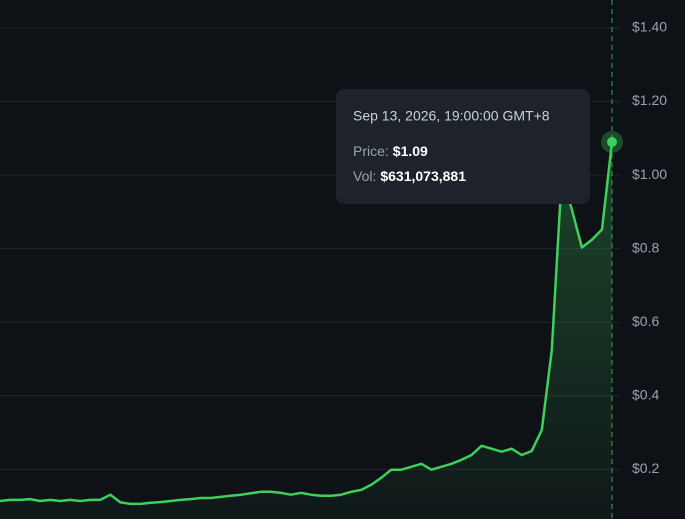  I want to click on tooltip-volume: Vol: $631,073,881, so click(409, 176).